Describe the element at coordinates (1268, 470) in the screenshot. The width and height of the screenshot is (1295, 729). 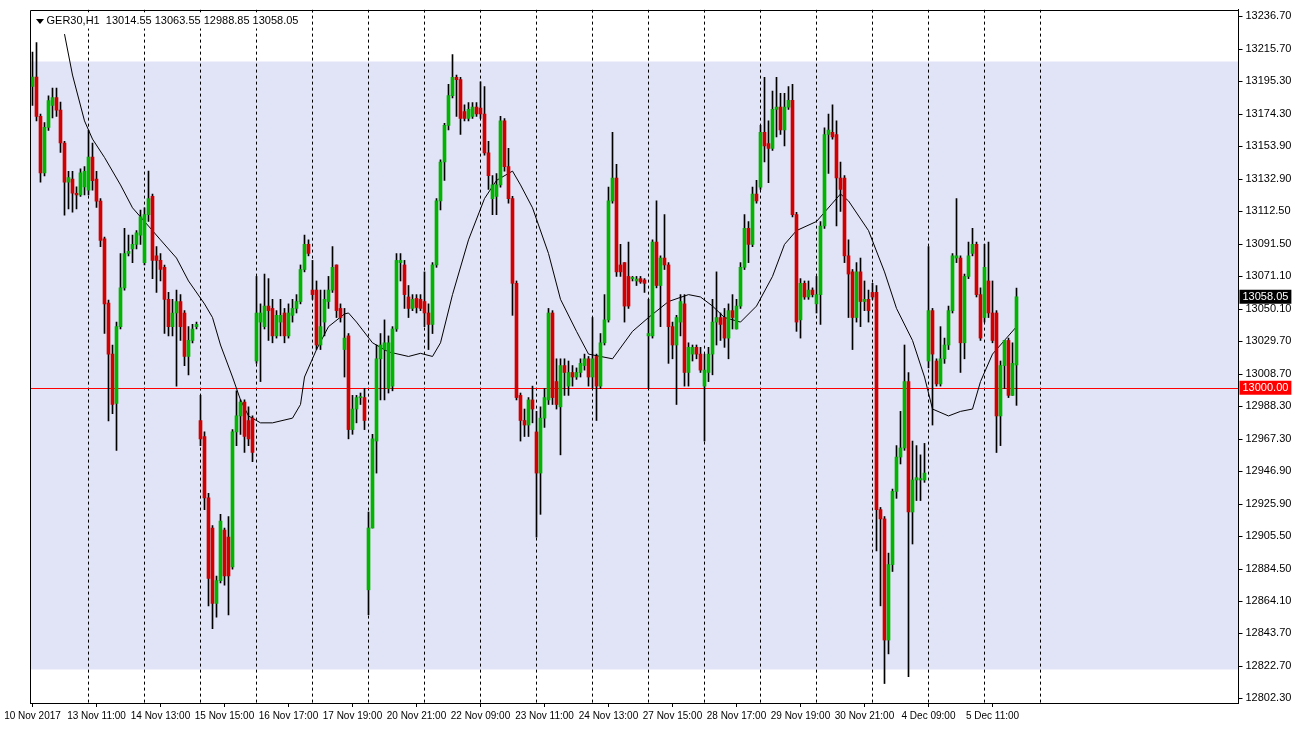
I see `y-tick-label: 12946.90` at that location.